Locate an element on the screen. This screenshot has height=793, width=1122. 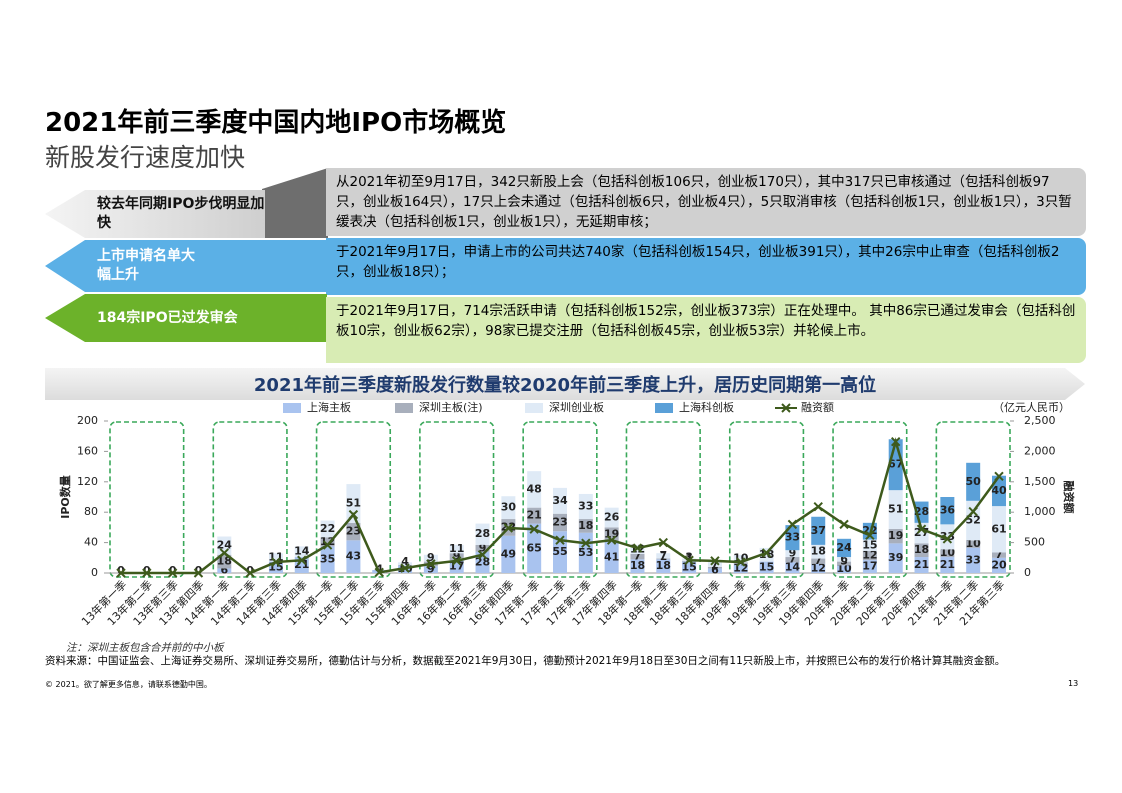
data-label: 55 is located at coordinates (559, 551).